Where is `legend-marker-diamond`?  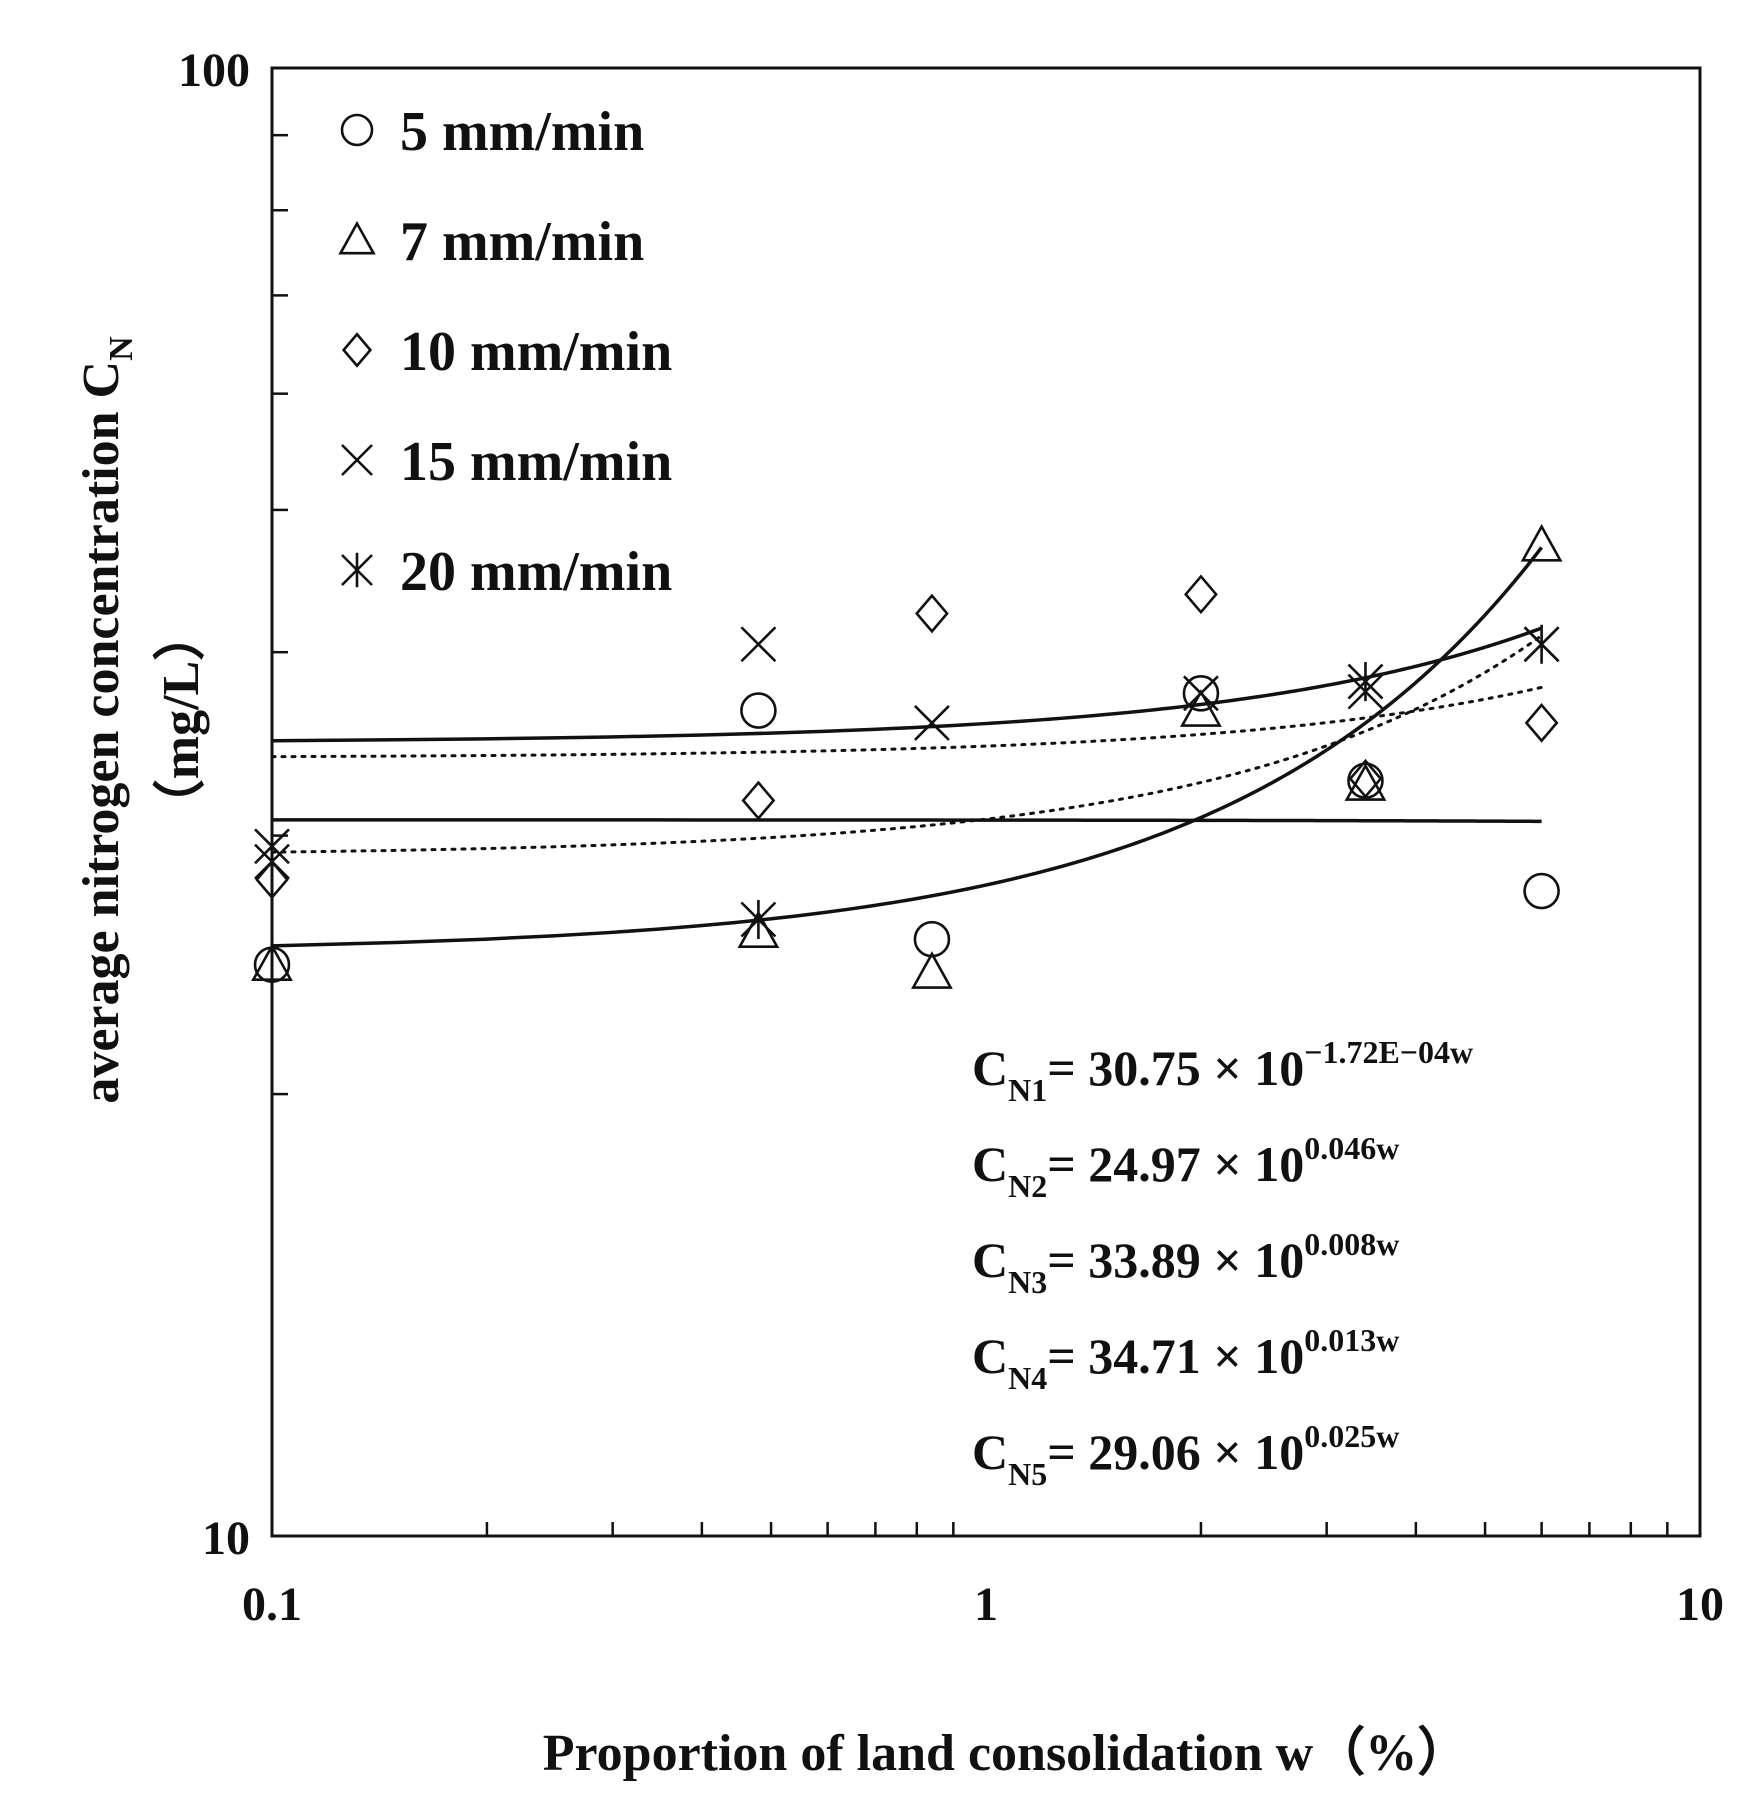
legend-marker-diamond is located at coordinates (357, 350).